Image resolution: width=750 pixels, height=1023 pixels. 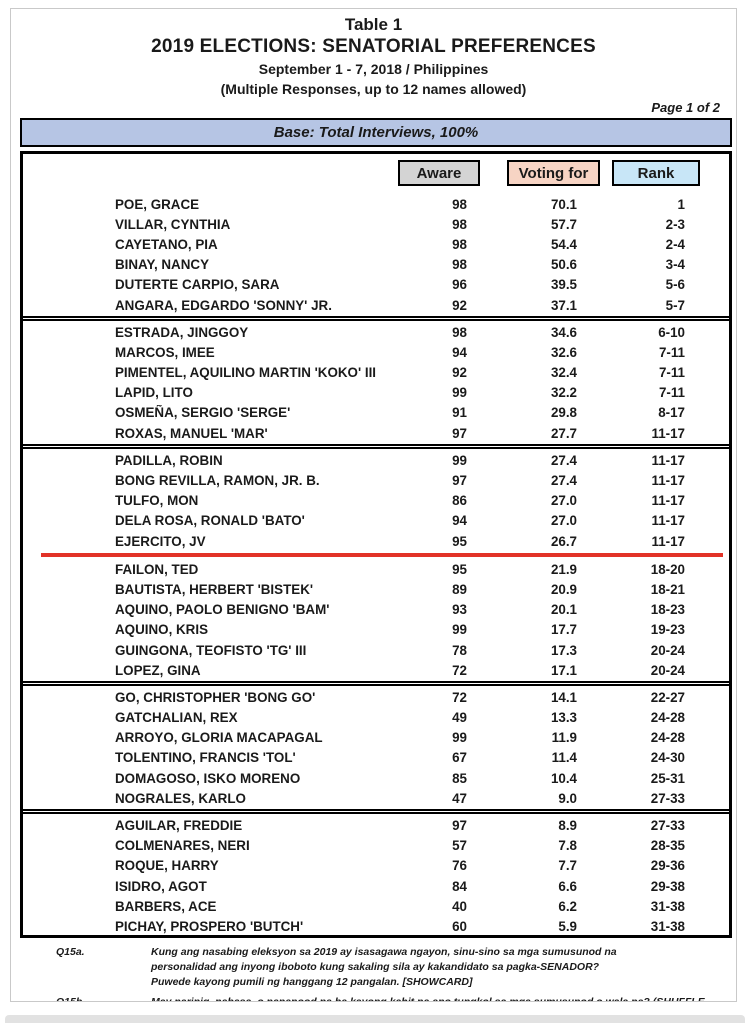 I want to click on table-row: BONG REVILLA, RAMON, JR. B. 97 27.4 11-17, so click(x=376, y=480).